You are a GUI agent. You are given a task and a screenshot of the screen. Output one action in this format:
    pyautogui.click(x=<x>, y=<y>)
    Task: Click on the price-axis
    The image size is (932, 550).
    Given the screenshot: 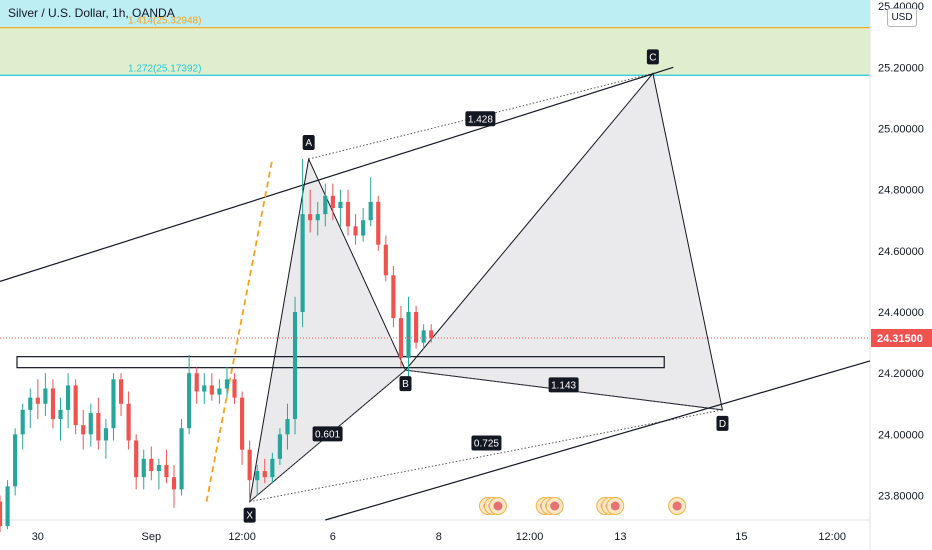 What is the action you would take?
    pyautogui.click(x=901, y=275)
    